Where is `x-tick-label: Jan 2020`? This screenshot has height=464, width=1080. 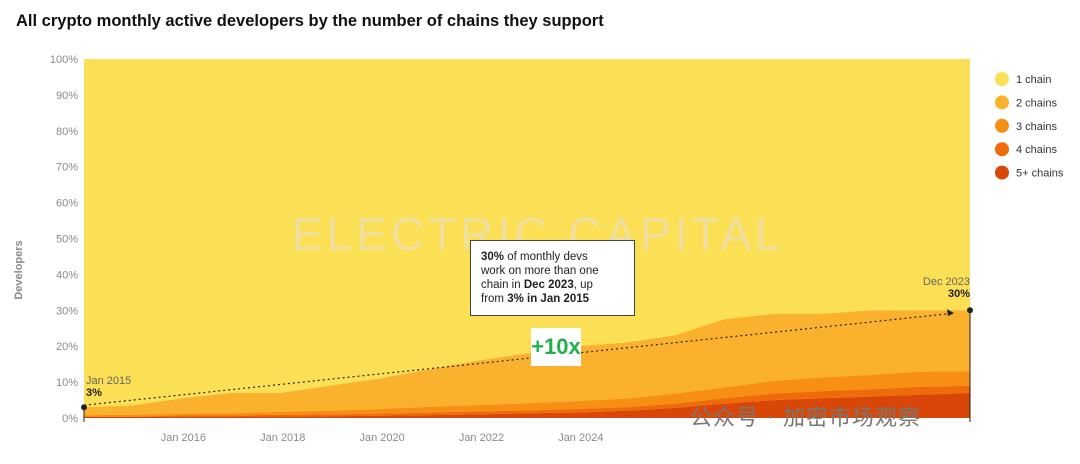
x-tick-label: Jan 2020 is located at coordinates (381, 438).